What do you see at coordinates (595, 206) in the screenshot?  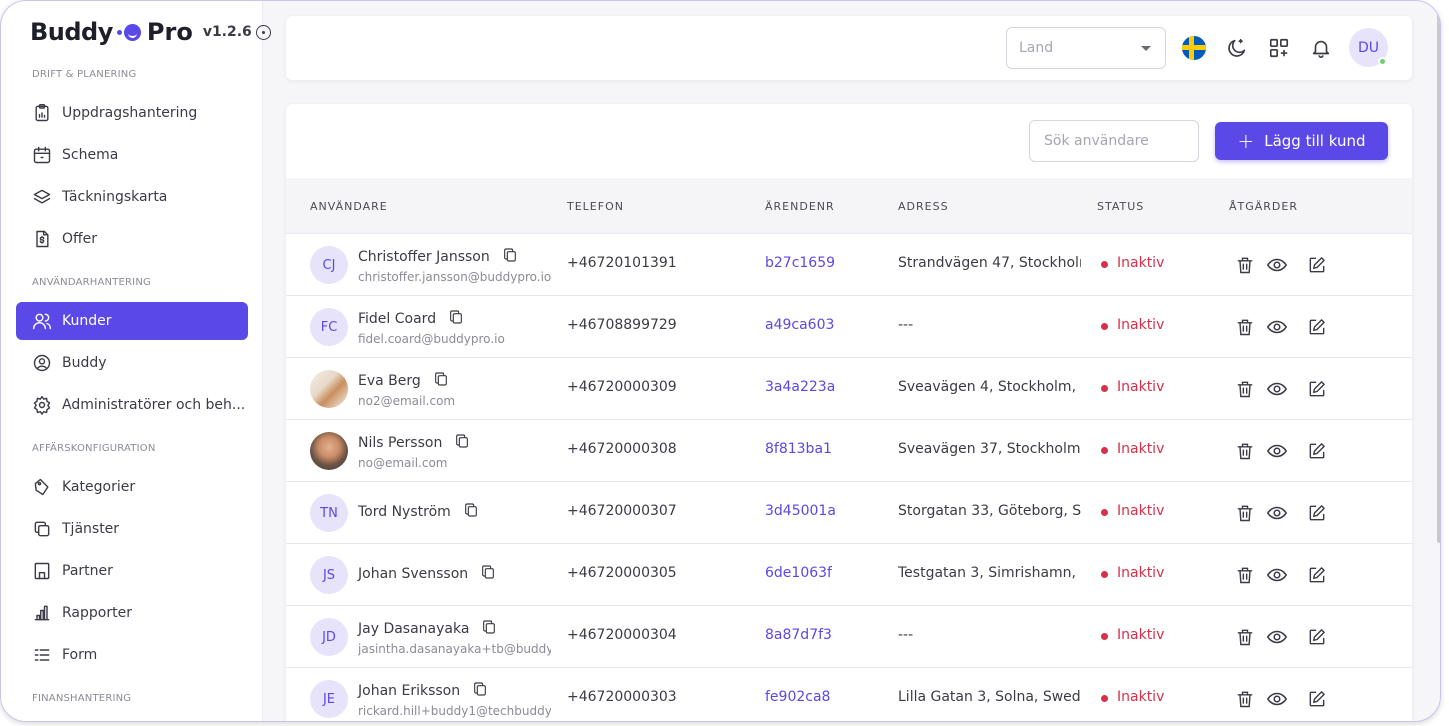 I see `header-telefon: TELEFON` at bounding box center [595, 206].